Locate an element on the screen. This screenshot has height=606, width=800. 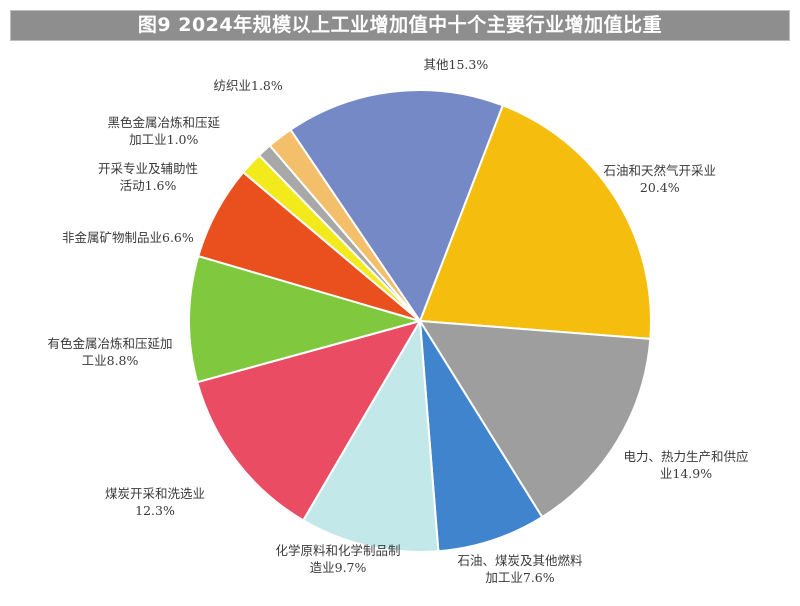
slice-label: 非金属矿物制品业6.6% is located at coordinates (128, 237).